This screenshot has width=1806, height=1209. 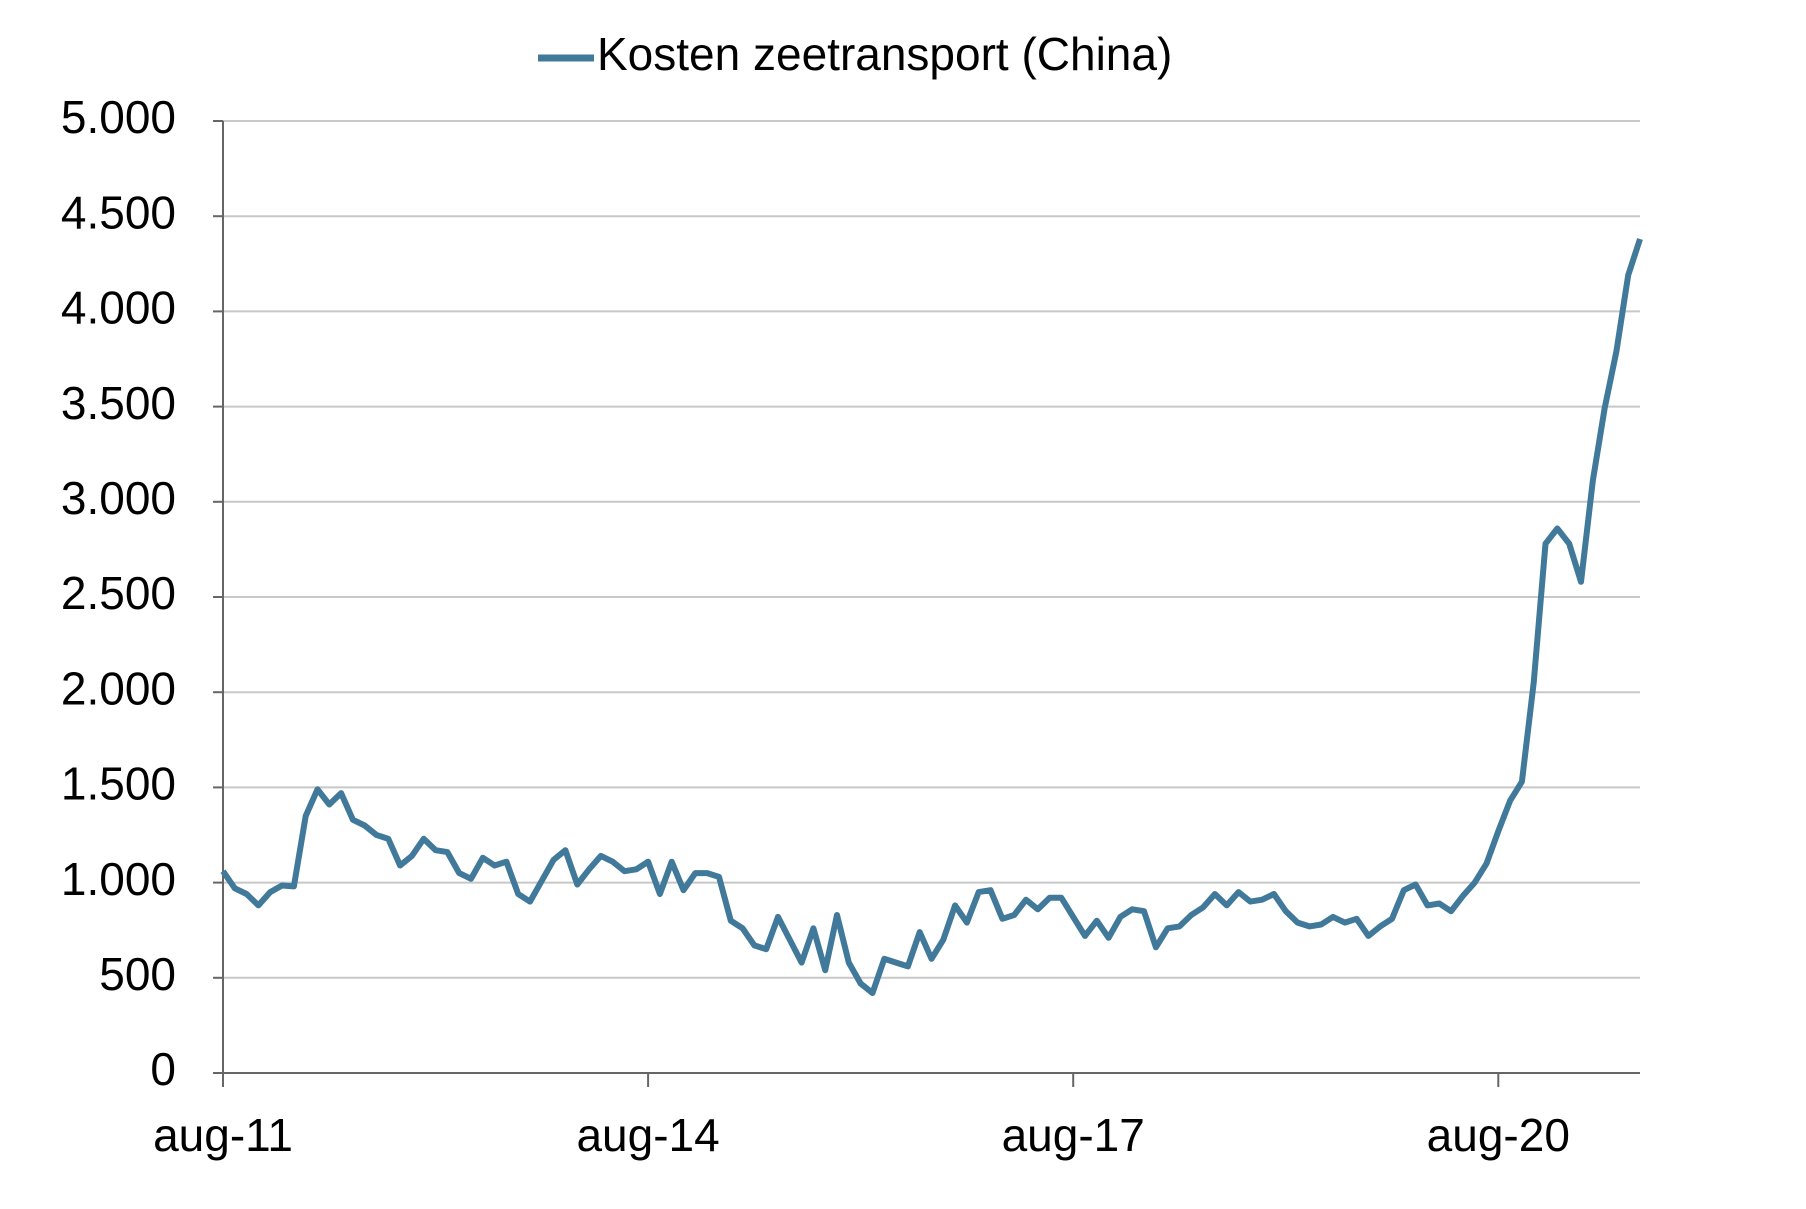 What do you see at coordinates (118, 593) in the screenshot?
I see `y-tick-label: 2.500` at bounding box center [118, 593].